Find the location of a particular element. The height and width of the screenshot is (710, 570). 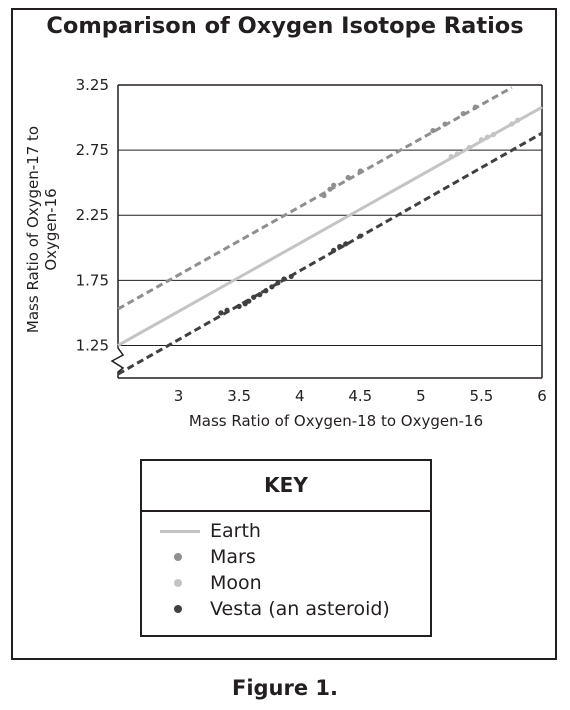

y-tick-label: 1.75 is located at coordinates (92, 280).